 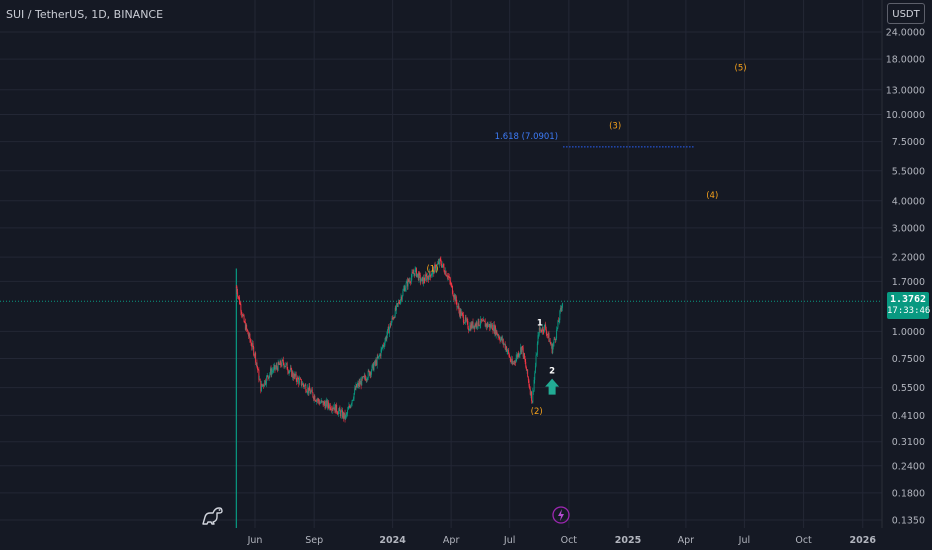 I want to click on lightning-icon, so click(x=561, y=517).